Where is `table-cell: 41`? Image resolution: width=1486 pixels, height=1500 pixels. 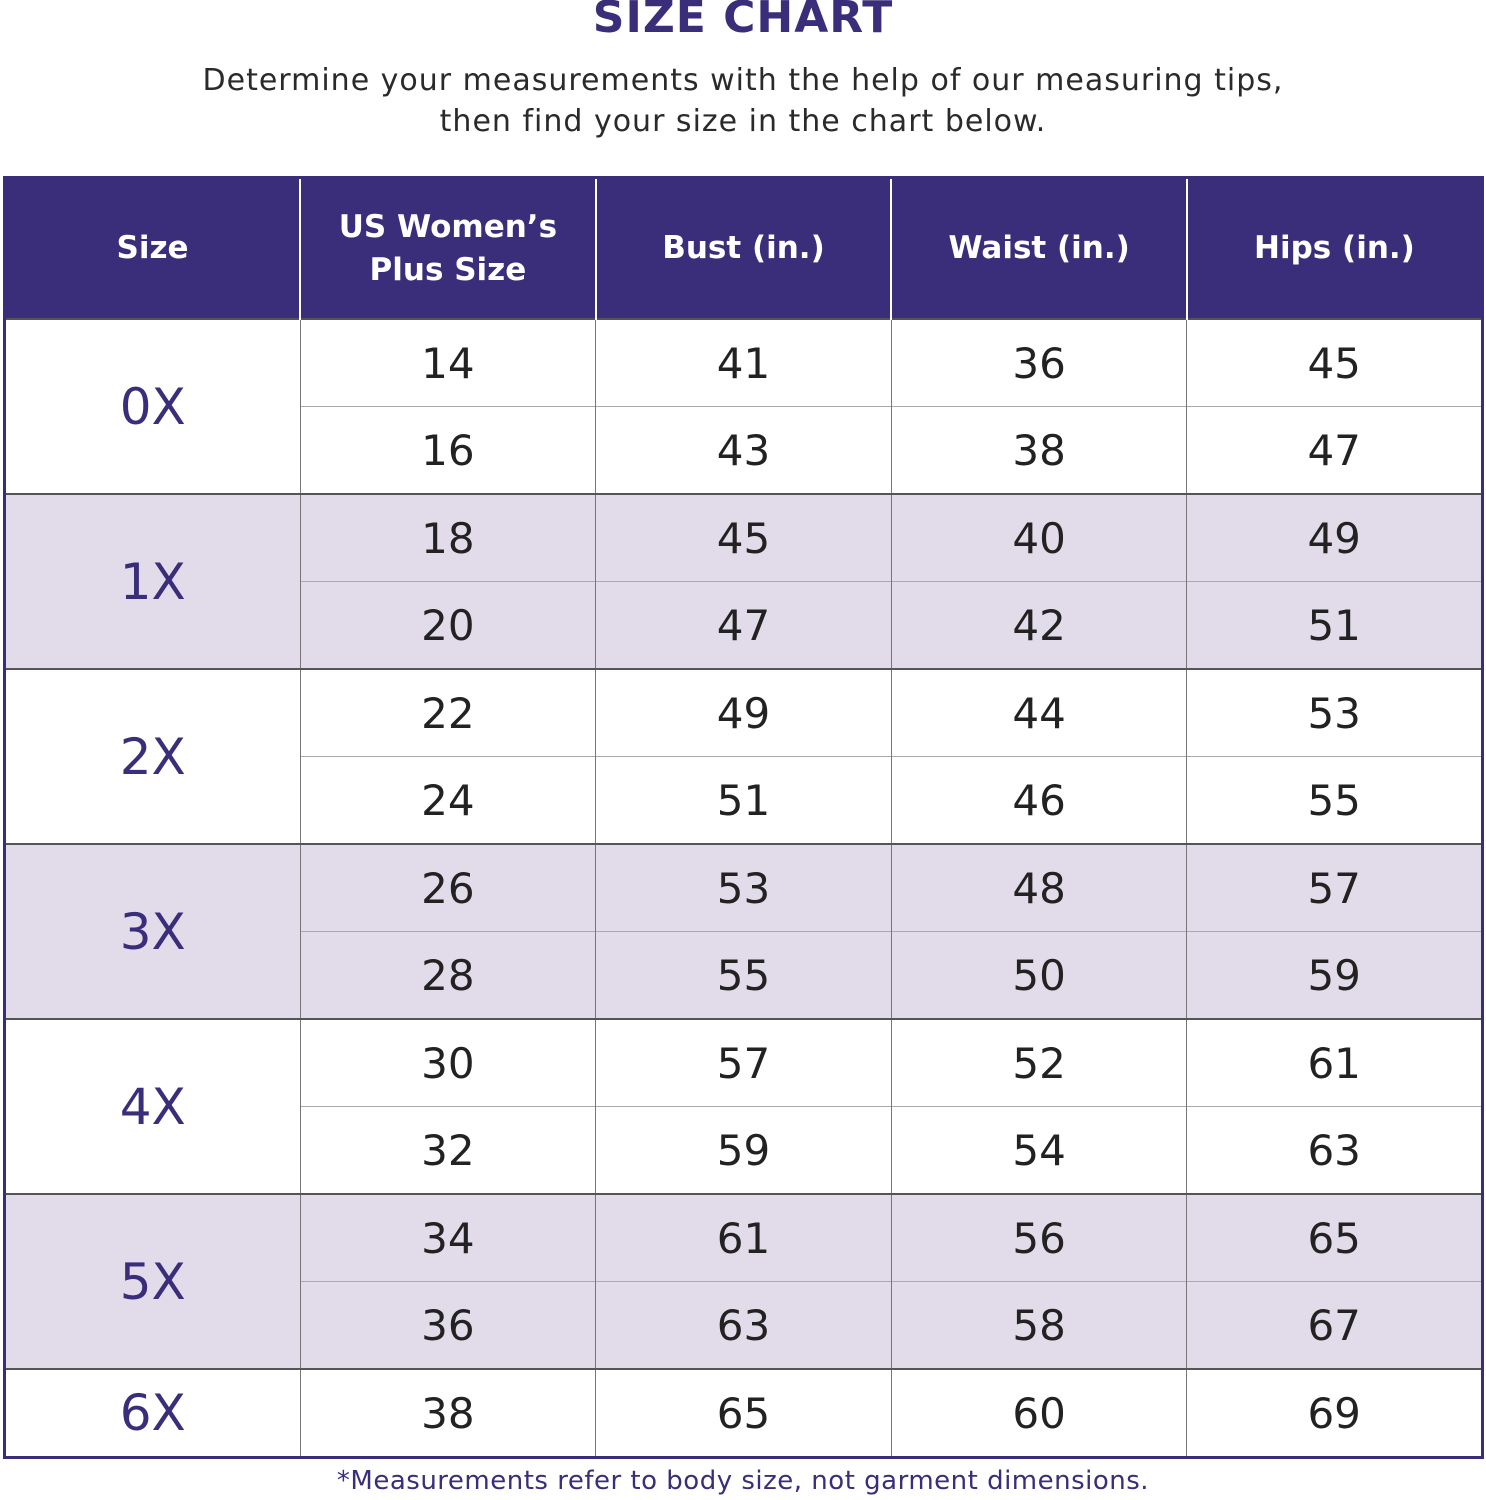 table-cell: 41 is located at coordinates (743, 362).